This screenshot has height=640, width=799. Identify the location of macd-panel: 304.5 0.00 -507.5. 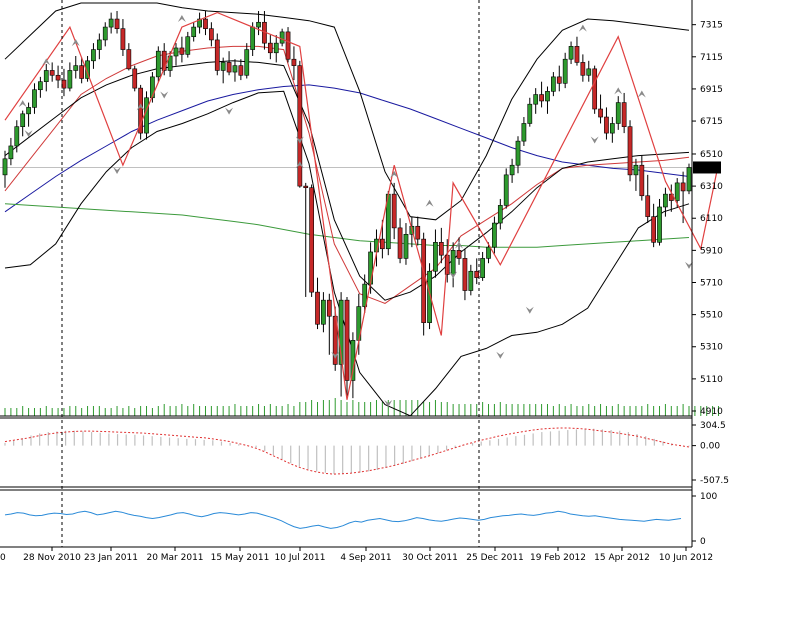
(366, 453).